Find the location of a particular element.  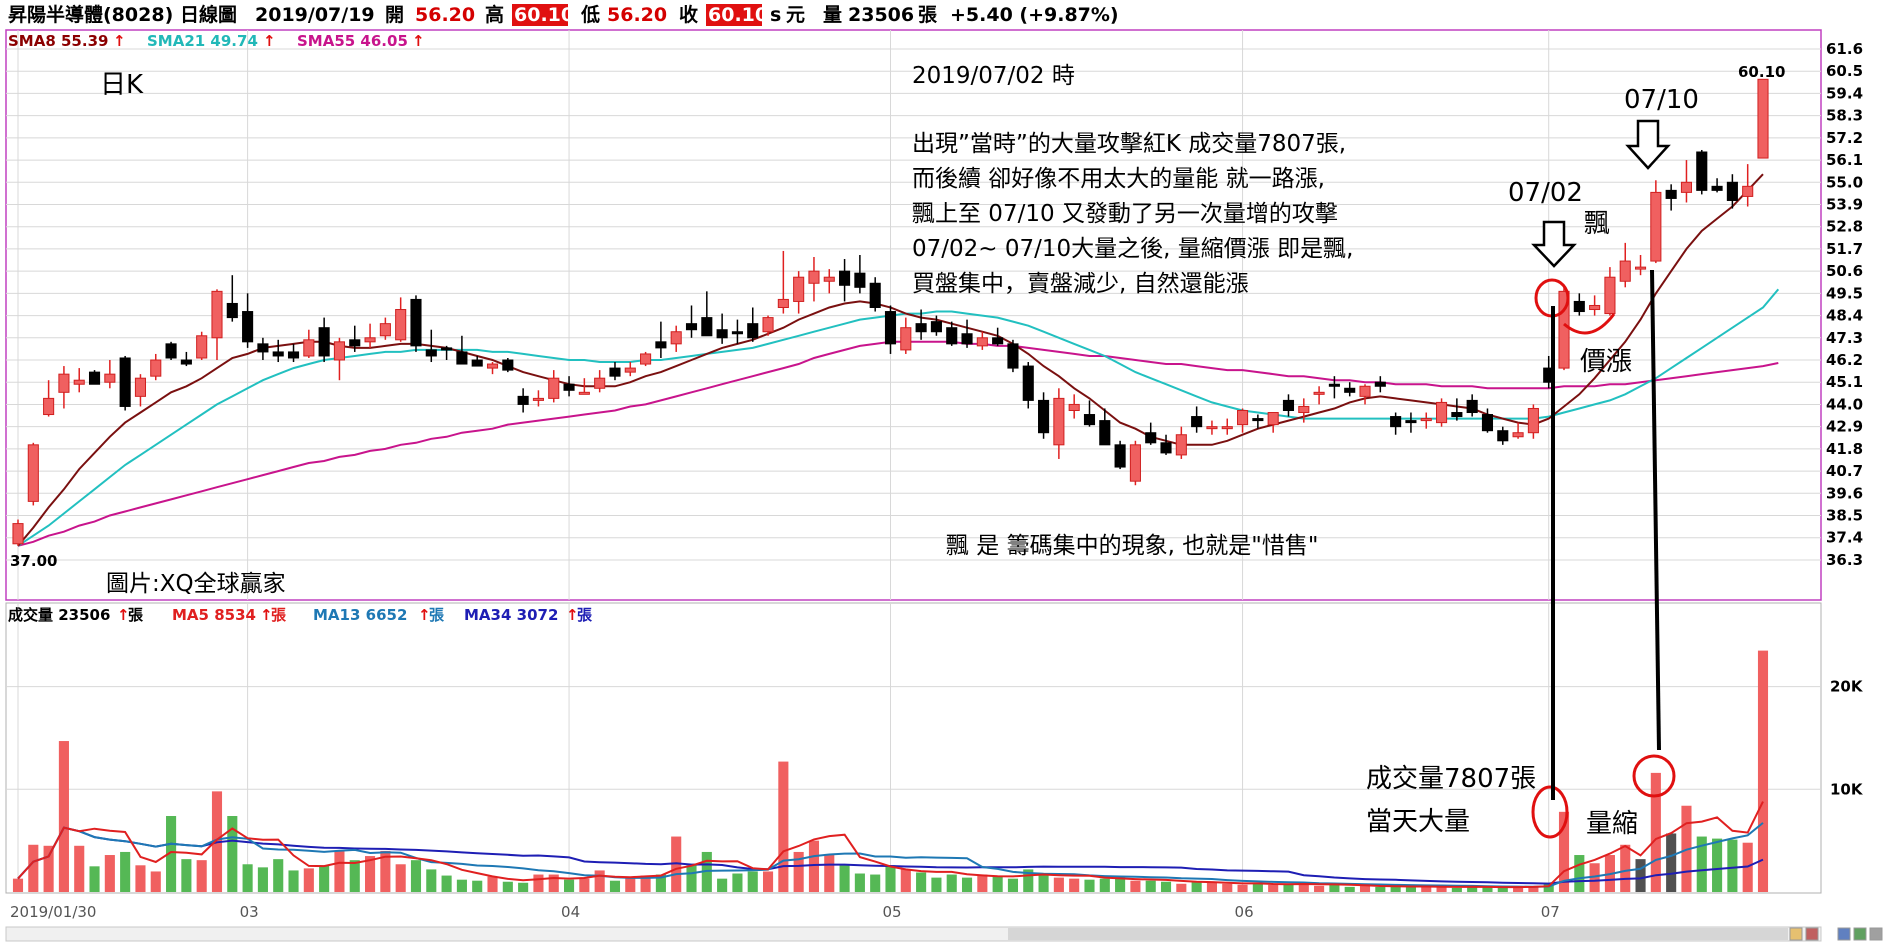

body-line-5: 買盤集中，賣盤減少, 自然還能漲 is located at coordinates (1080, 284).